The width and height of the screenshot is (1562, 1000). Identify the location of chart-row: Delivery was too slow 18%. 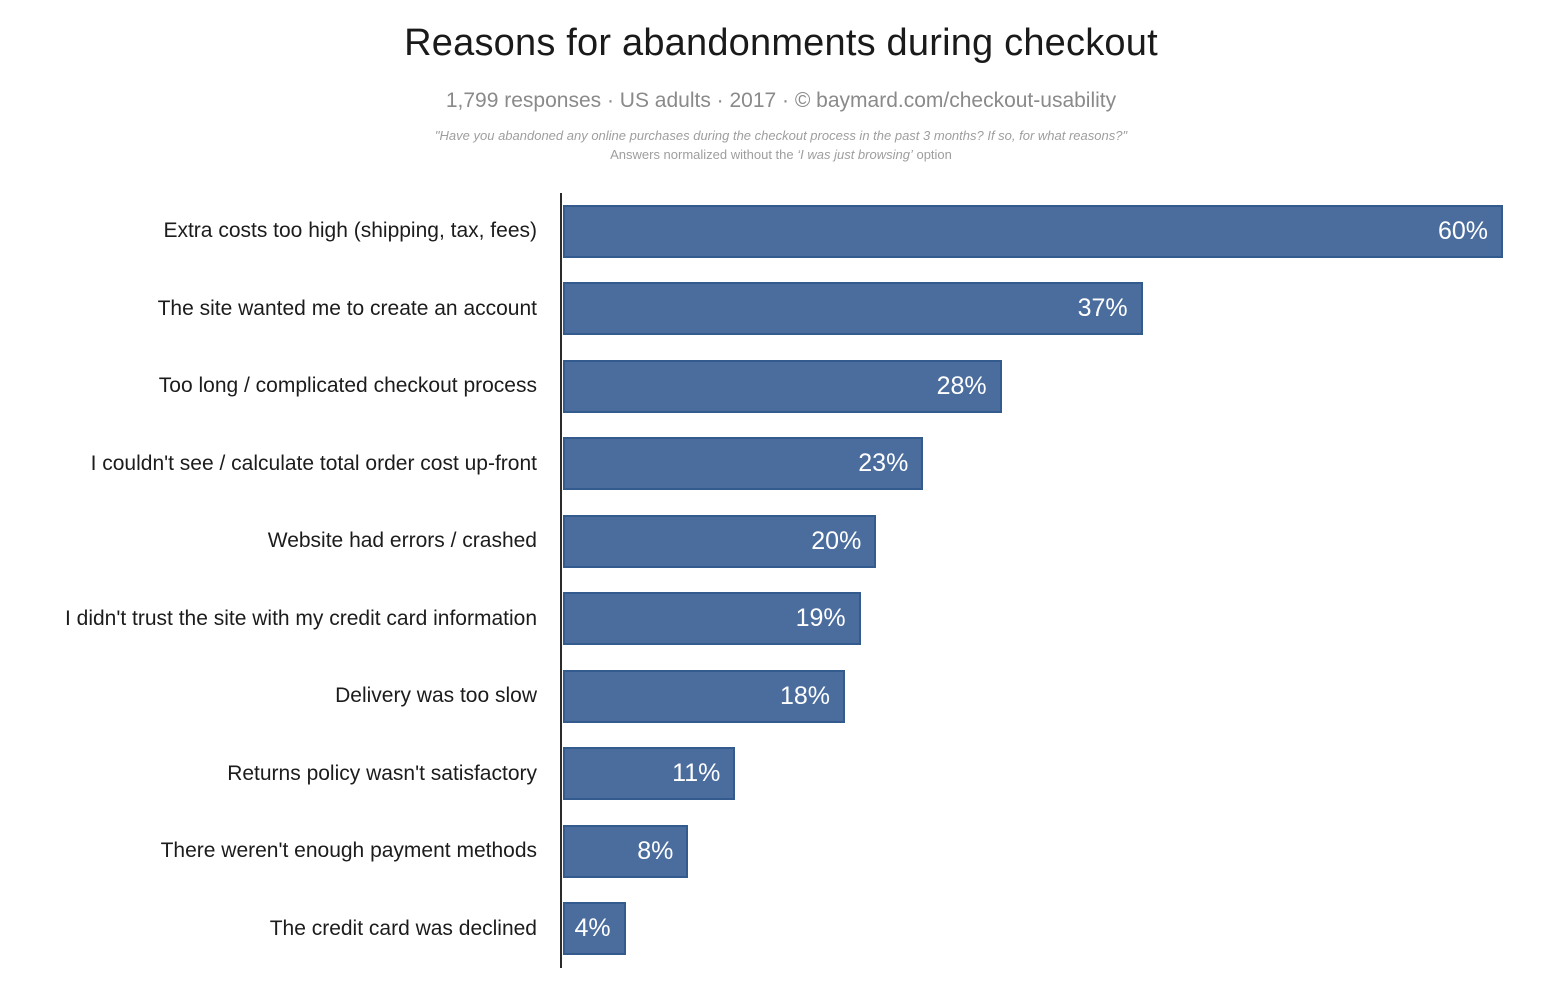
(781, 697).